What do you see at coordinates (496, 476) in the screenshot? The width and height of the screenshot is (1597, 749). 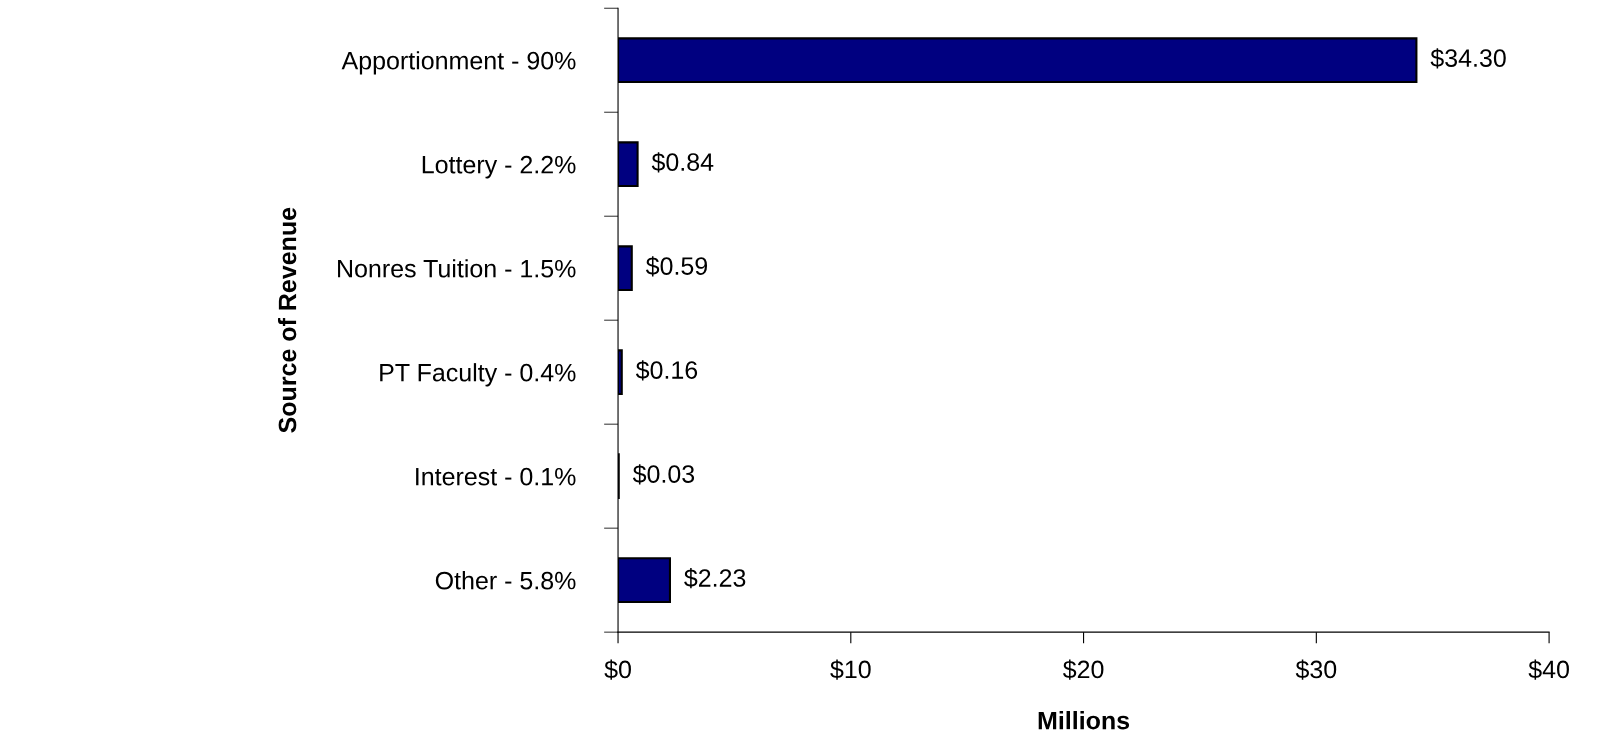 I see `y-tick-label: Interest - 0.1%` at bounding box center [496, 476].